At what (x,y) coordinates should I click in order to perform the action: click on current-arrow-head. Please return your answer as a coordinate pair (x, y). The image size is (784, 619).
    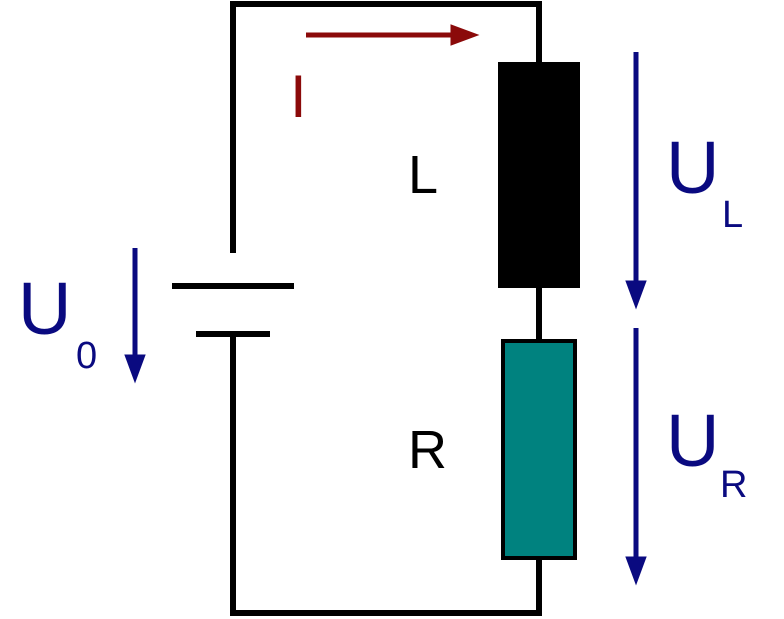
    Looking at the image, I should click on (465, 35).